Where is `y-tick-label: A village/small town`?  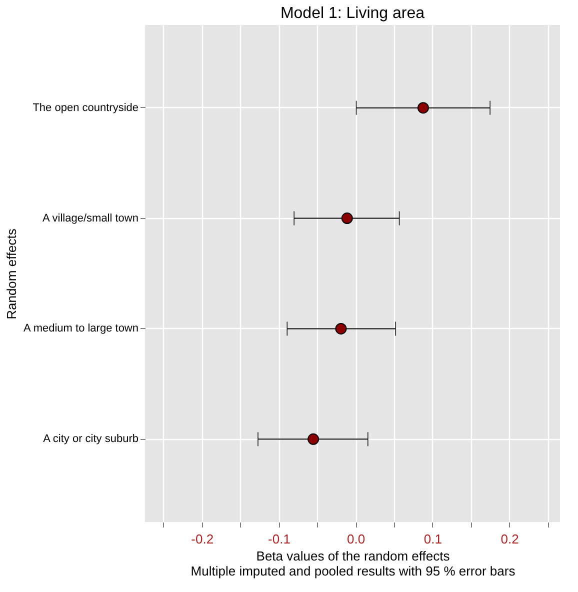 y-tick-label: A village/small town is located at coordinates (90, 218).